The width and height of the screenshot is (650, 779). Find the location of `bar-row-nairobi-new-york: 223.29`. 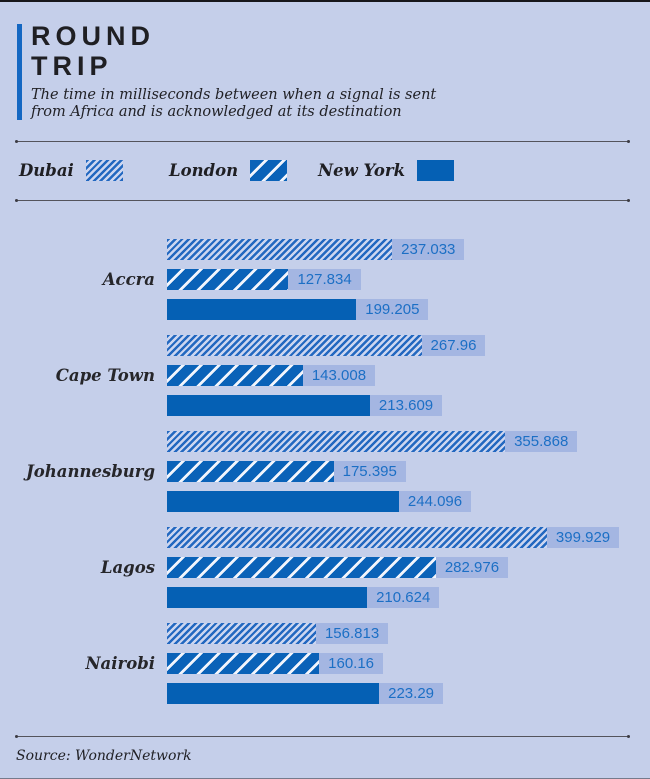

bar-row-nairobi-new-york: 223.29 is located at coordinates (305, 693).